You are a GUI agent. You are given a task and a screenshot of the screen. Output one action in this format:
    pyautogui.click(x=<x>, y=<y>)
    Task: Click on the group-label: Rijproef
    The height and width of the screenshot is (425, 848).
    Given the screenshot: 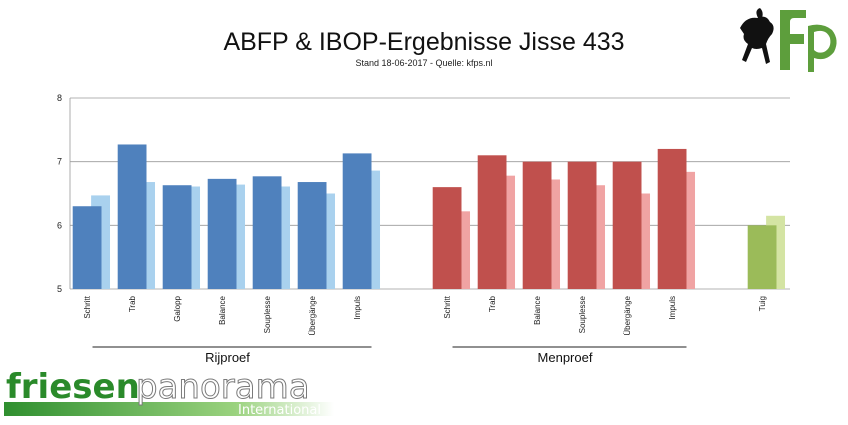 What is the action you would take?
    pyautogui.click(x=227, y=357)
    